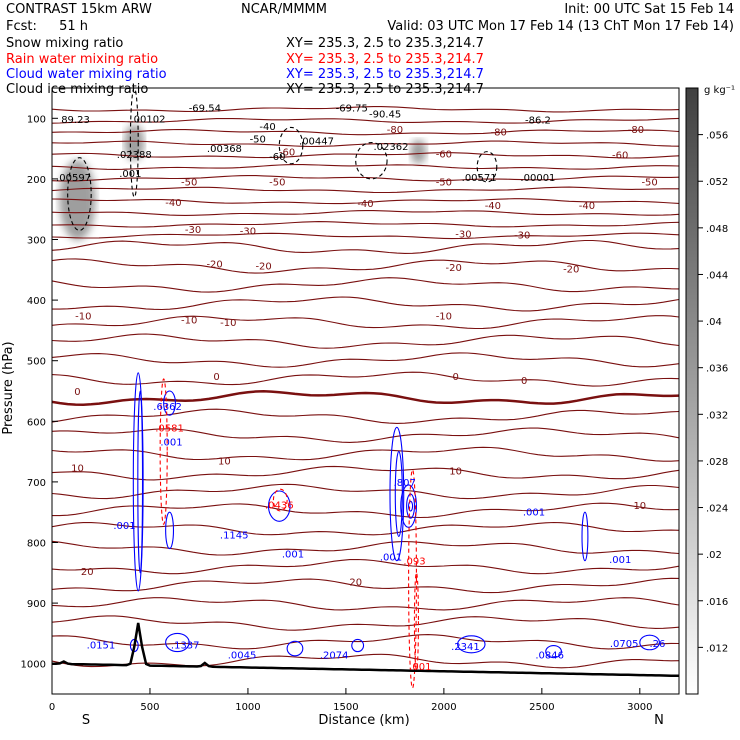 The height and width of the screenshot is (740, 740). I want to click on cloud_water_extrema-label: .807, so click(405, 483).